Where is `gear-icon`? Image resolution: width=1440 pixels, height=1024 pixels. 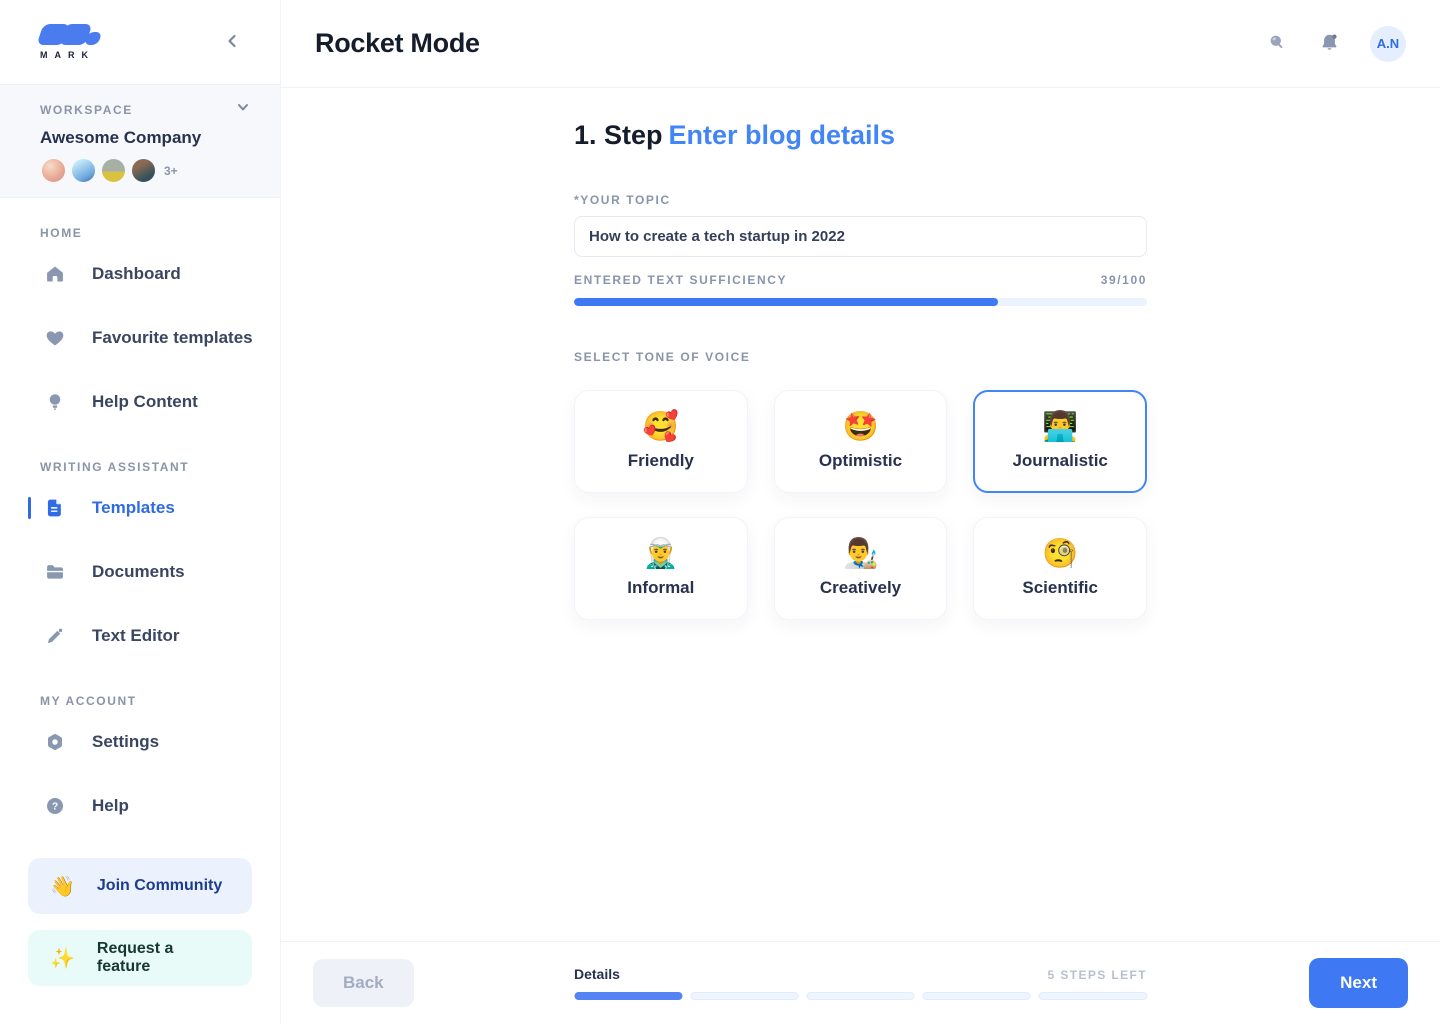
gear-icon is located at coordinates (55, 742).